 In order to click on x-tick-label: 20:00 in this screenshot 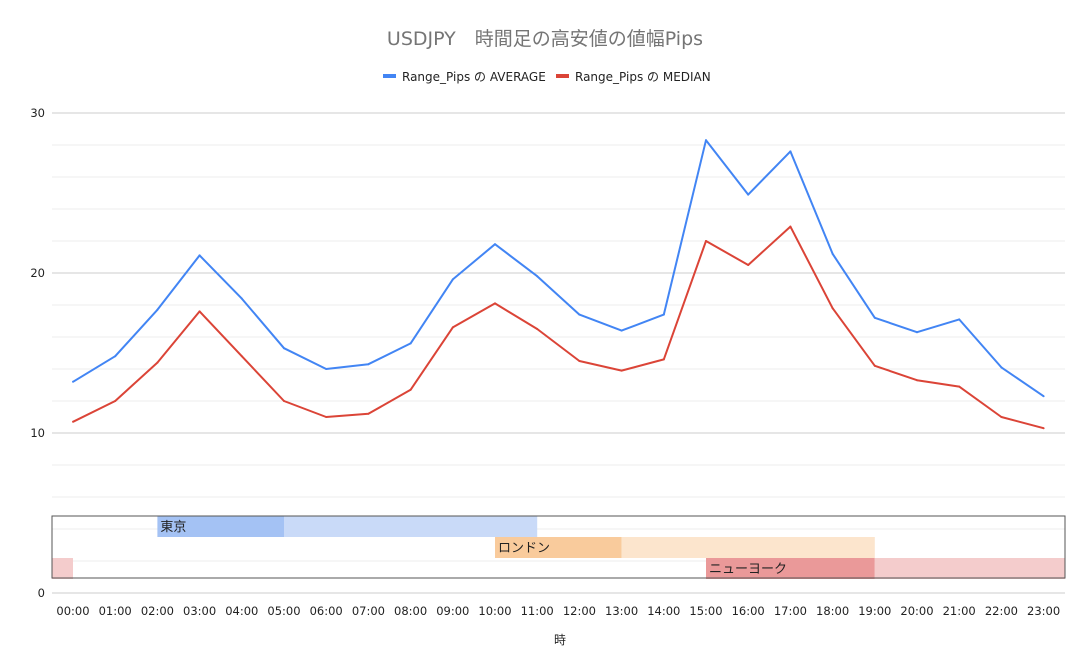, I will do `click(916, 611)`.